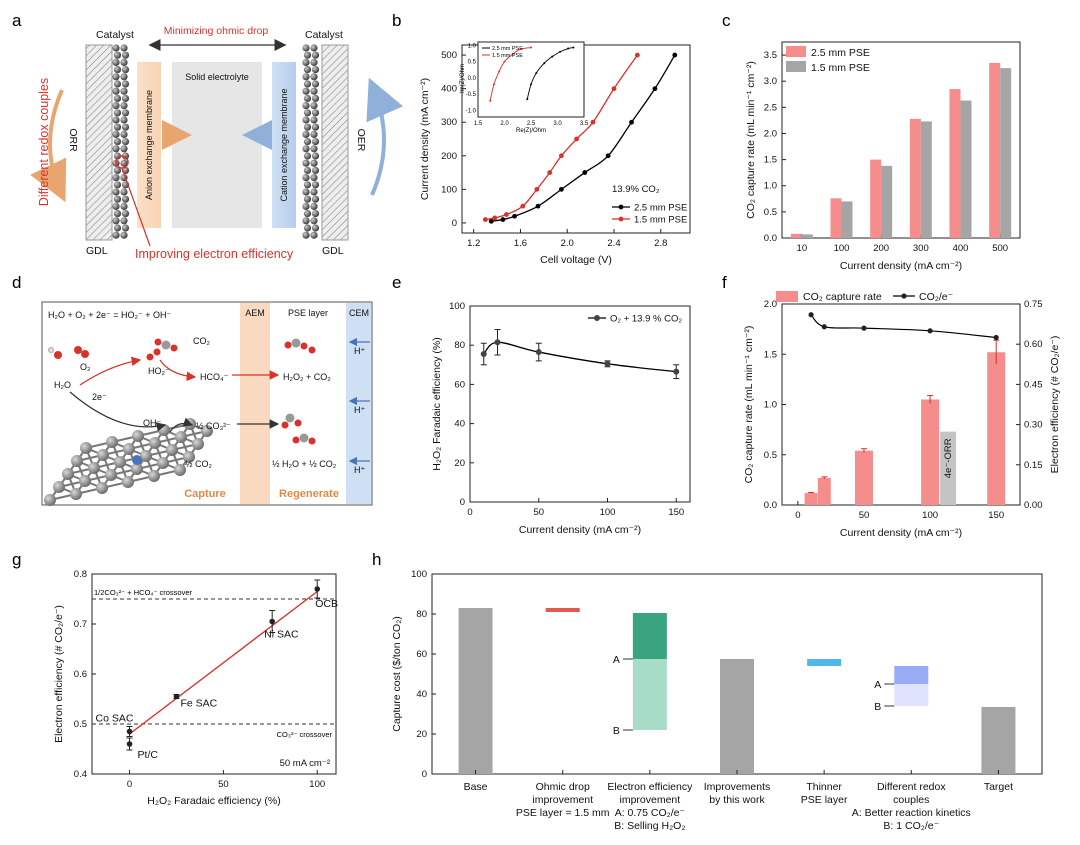 Image resolution: width=1080 pixels, height=845 pixels. What do you see at coordinates (802, 248) in the screenshot?
I see `x-tick-label: 10` at bounding box center [802, 248].